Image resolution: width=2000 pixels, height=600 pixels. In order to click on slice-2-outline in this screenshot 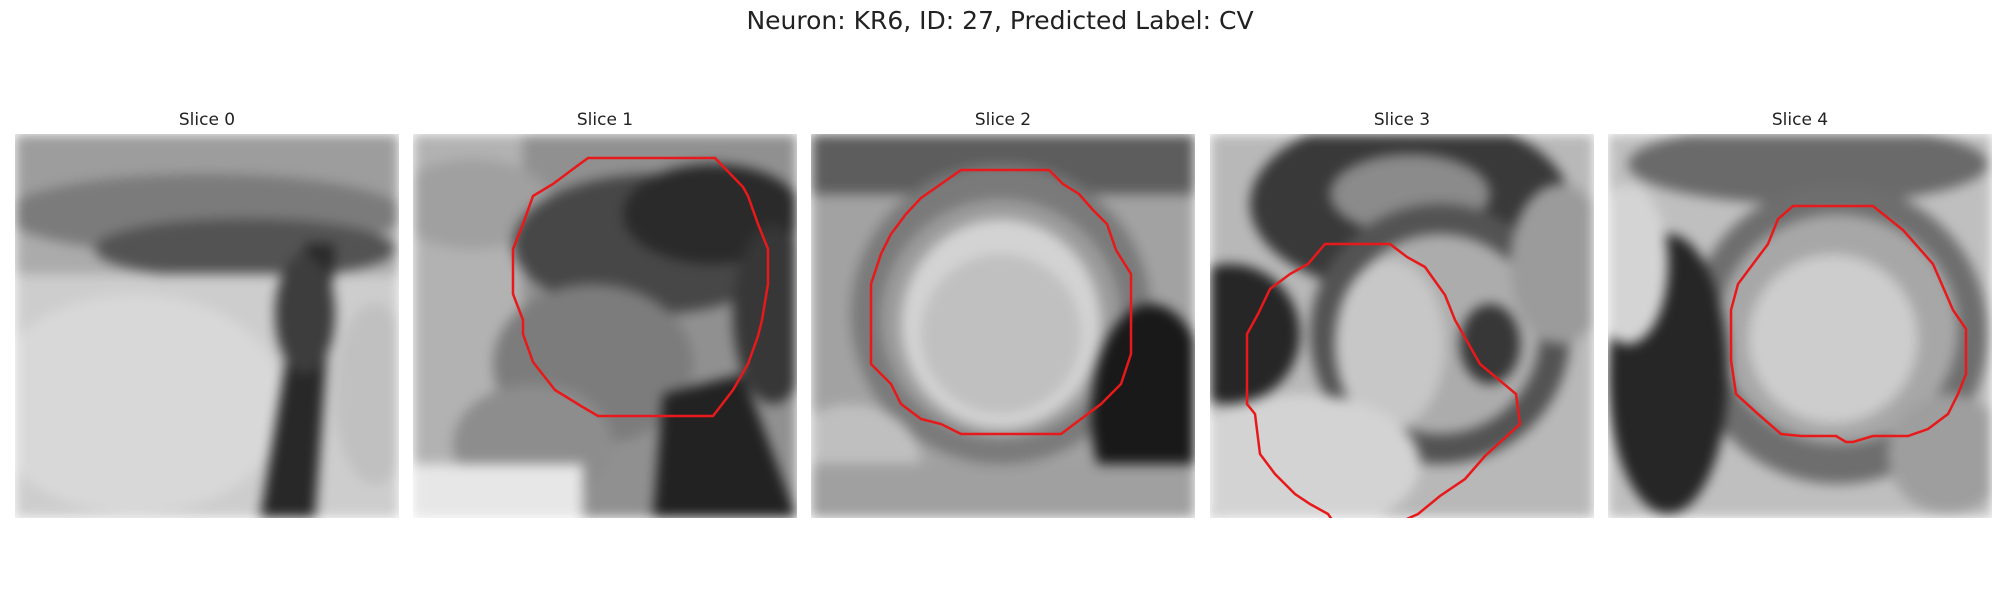, I will do `click(1001, 302)`.